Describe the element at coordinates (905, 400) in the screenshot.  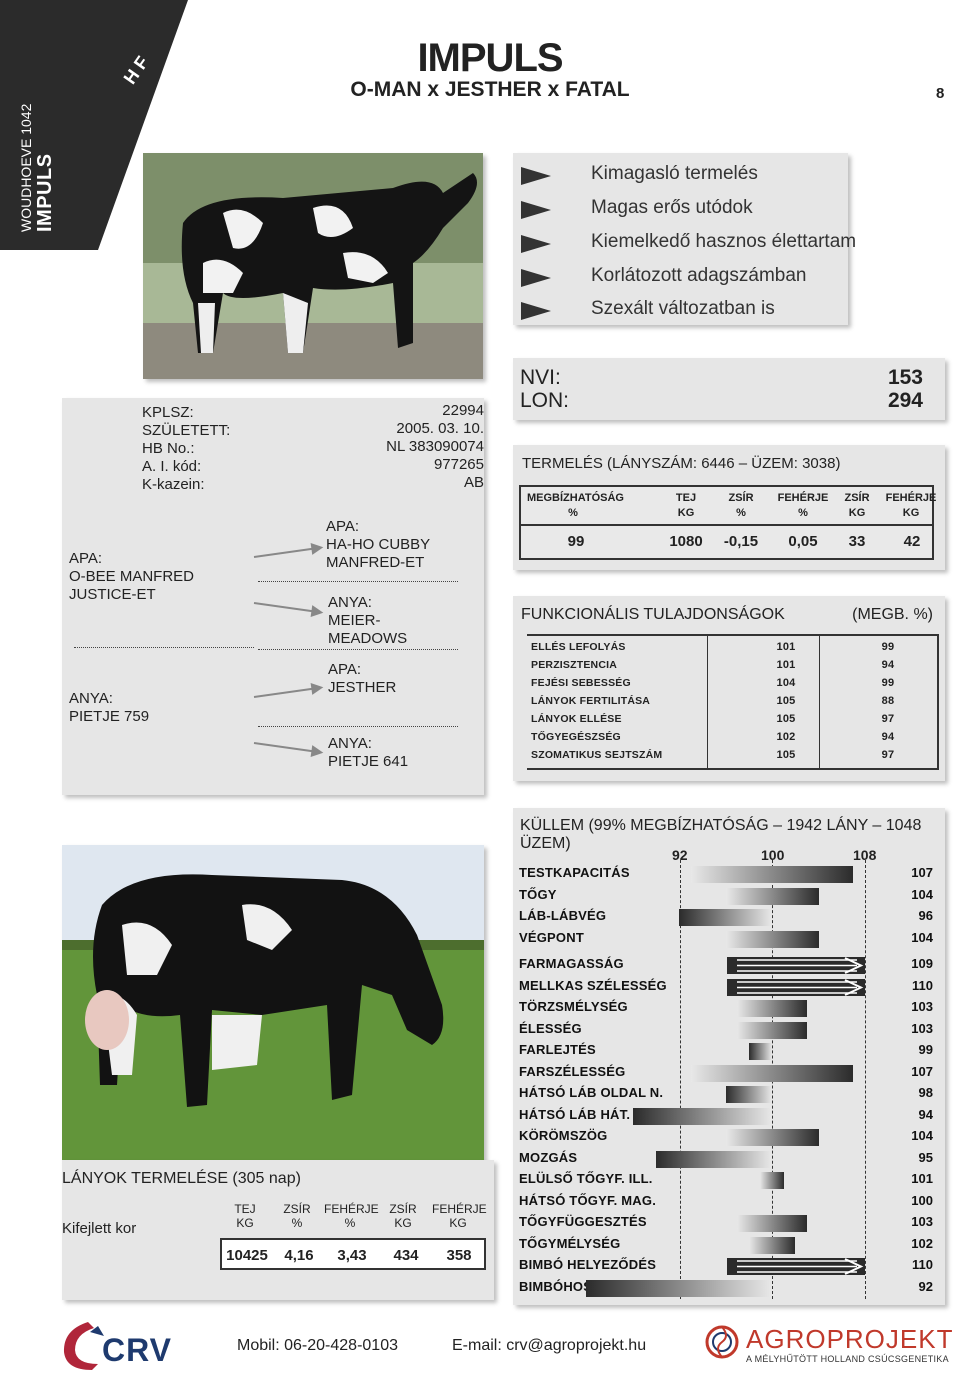
I see `lon-value: 294` at that location.